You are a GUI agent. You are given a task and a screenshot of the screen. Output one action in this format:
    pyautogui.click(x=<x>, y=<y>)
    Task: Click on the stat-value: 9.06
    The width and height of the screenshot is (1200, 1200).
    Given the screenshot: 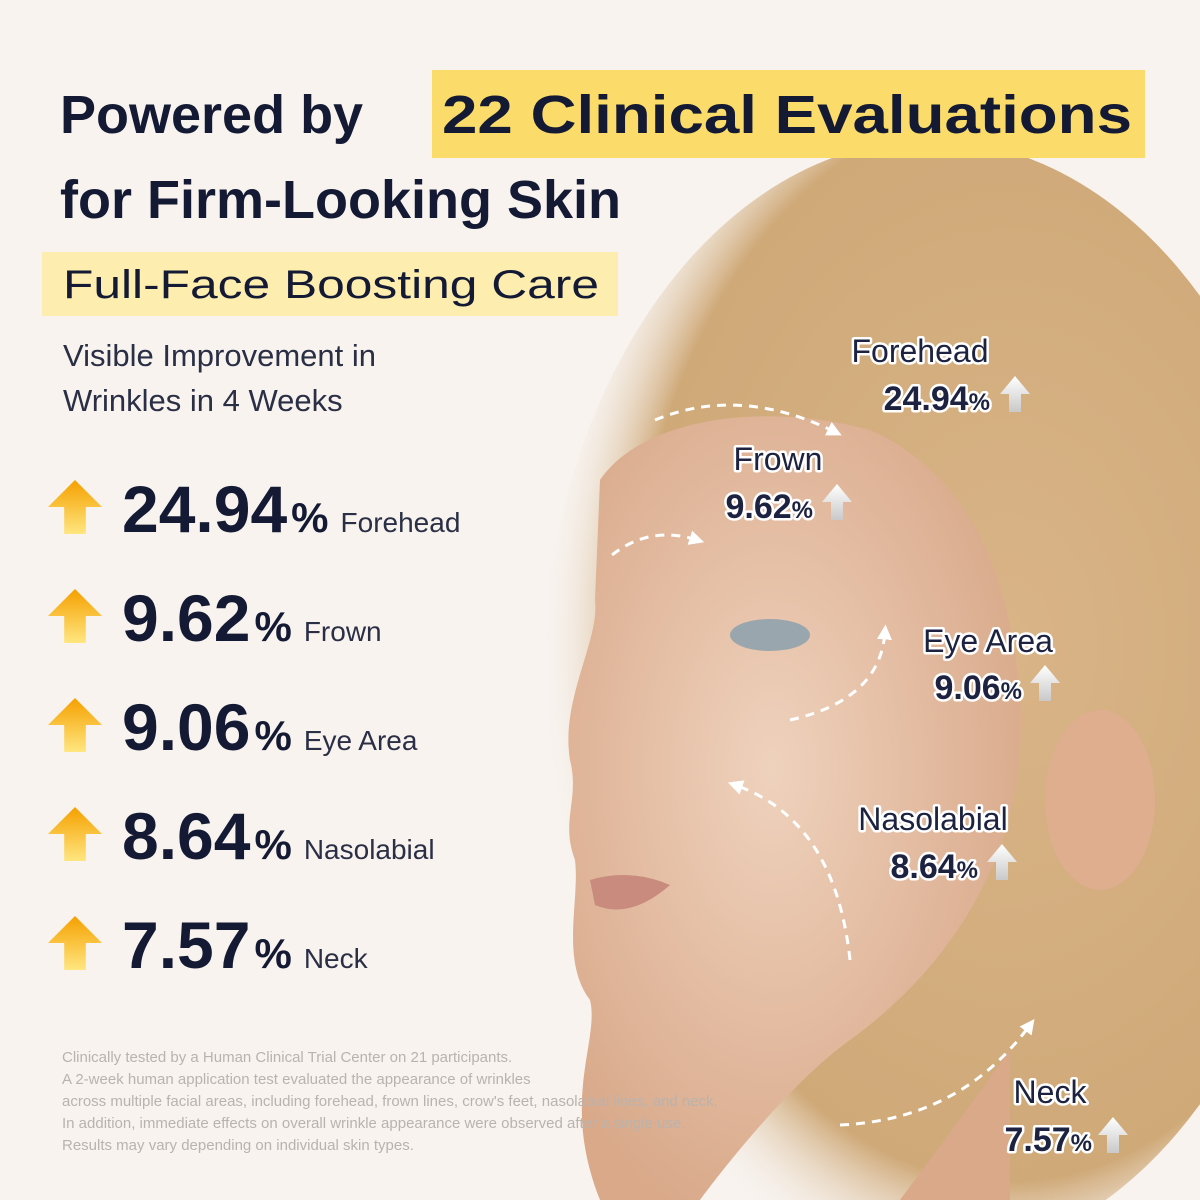 What is the action you would take?
    pyautogui.click(x=186, y=727)
    